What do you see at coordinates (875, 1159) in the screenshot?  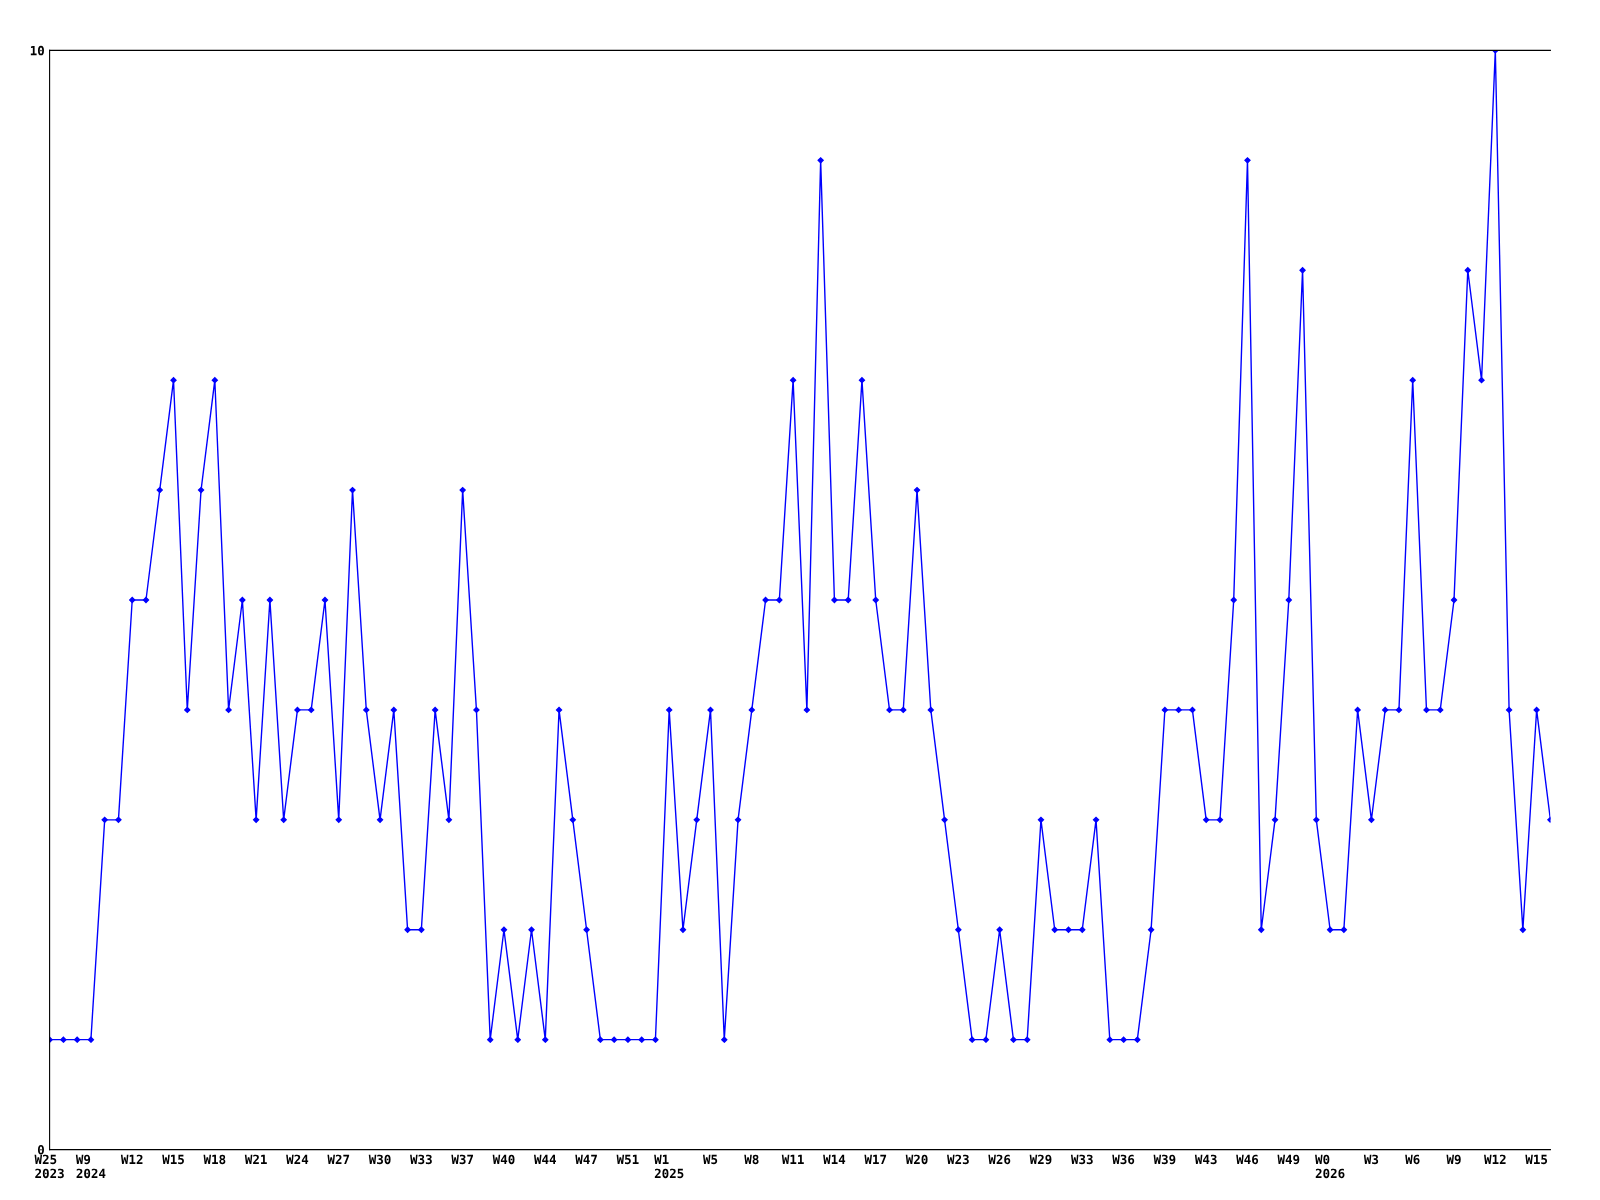 I see `x-tick-label: W17` at bounding box center [875, 1159].